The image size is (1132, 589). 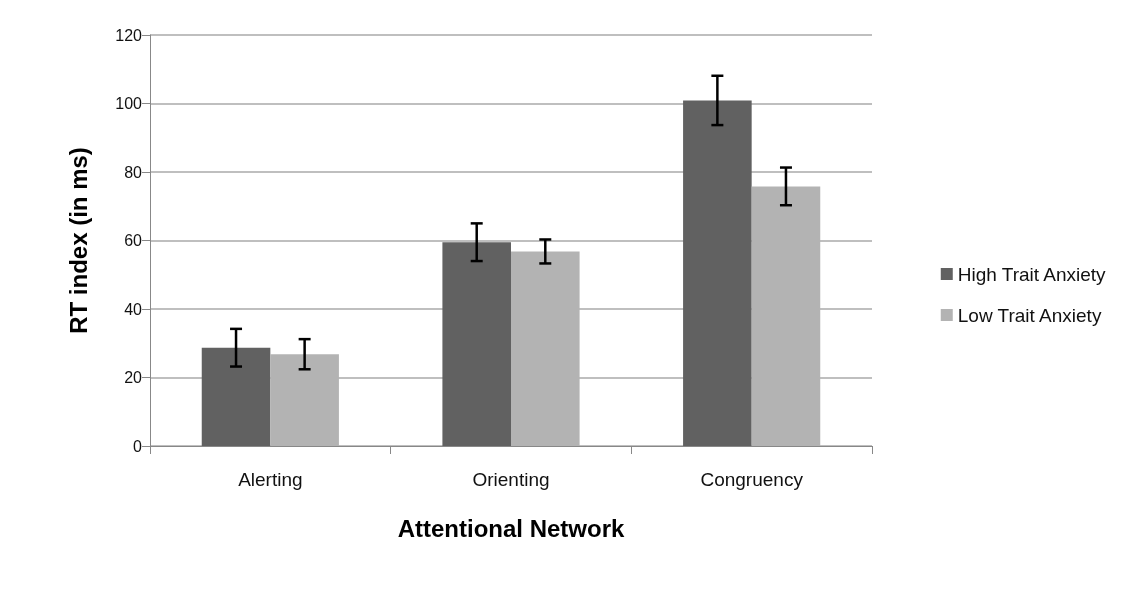 What do you see at coordinates (133, 377) in the screenshot?
I see `y-tick-label: 20` at bounding box center [133, 377].